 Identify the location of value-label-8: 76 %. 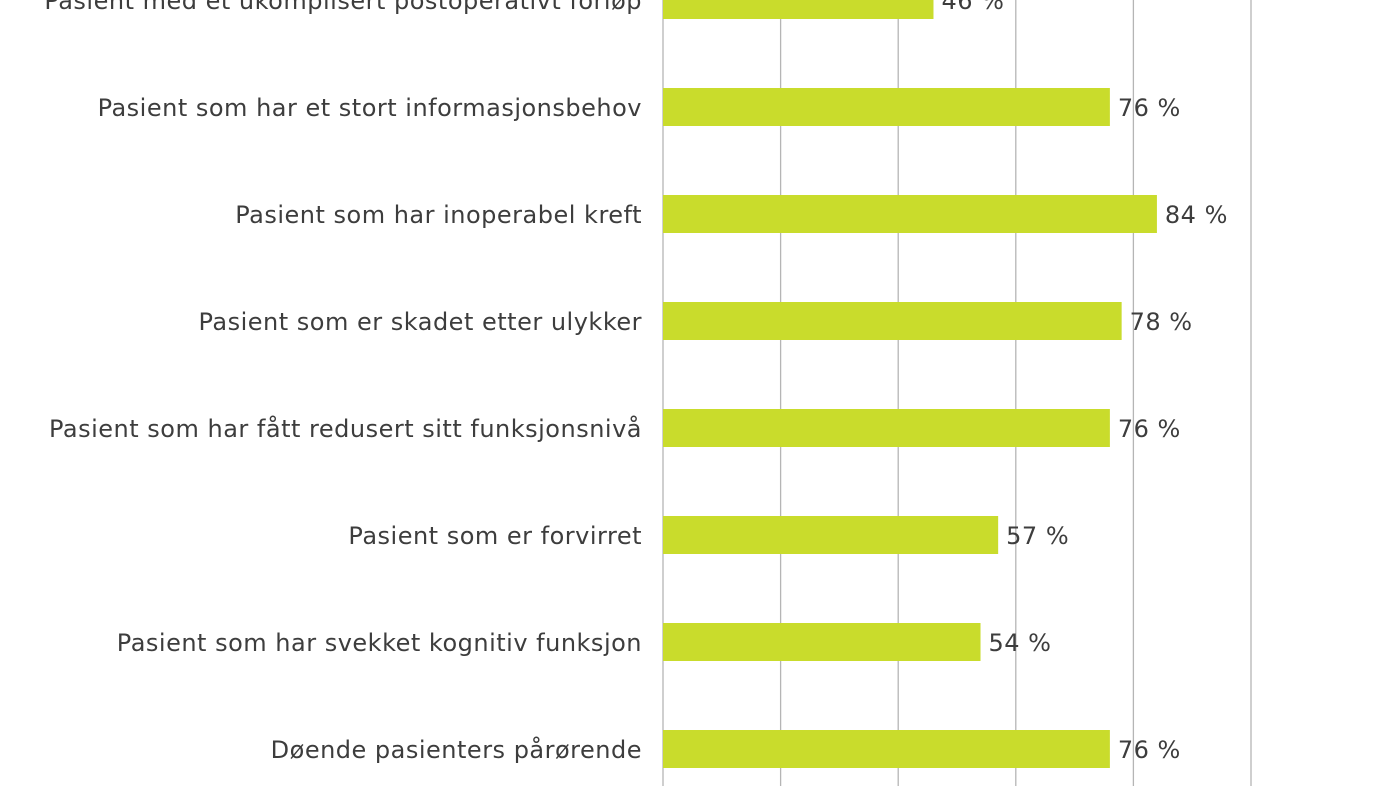
(1149, 750).